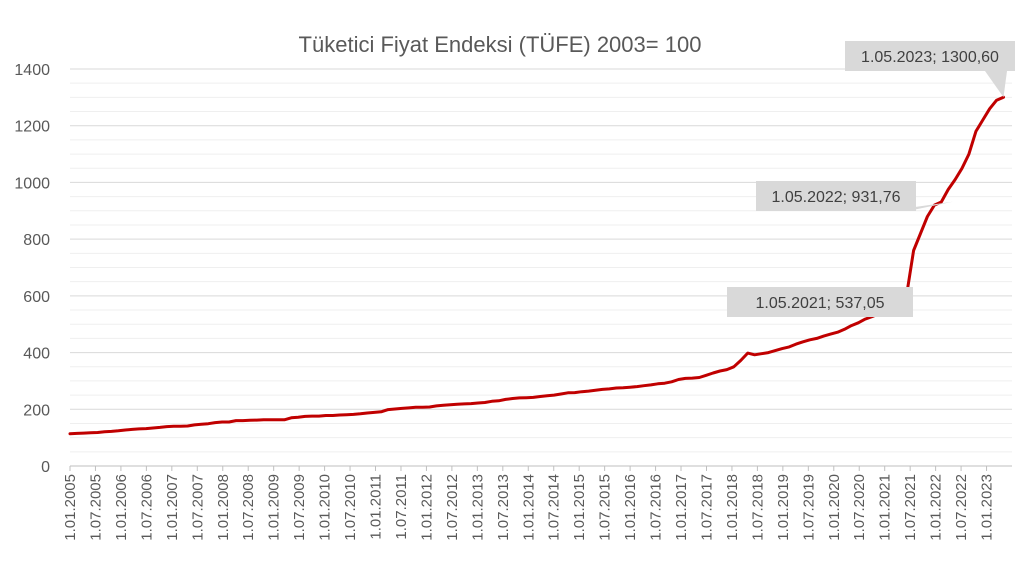 This screenshot has width=1024, height=574. What do you see at coordinates (961, 507) in the screenshot?
I see `x-tick-label: 1.07.2022` at bounding box center [961, 507].